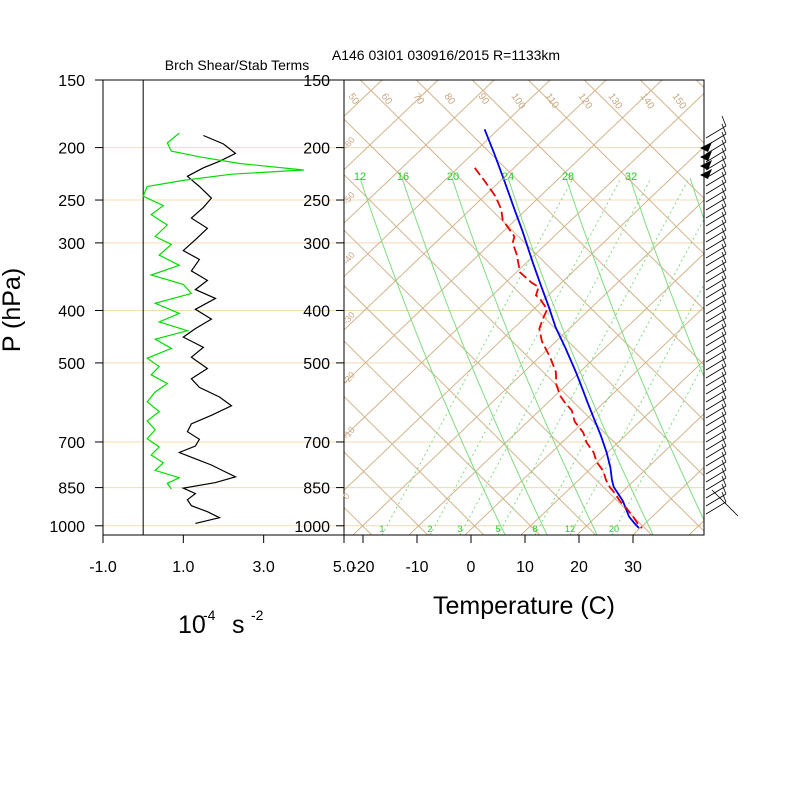  I want to click on mixing-ratio-label: 12, so click(570, 529).